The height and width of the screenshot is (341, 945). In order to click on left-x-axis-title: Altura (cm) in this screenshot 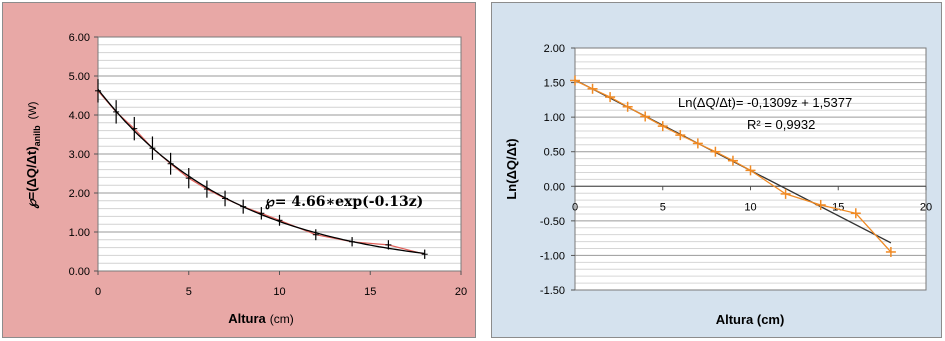, I will do `click(261, 318)`.